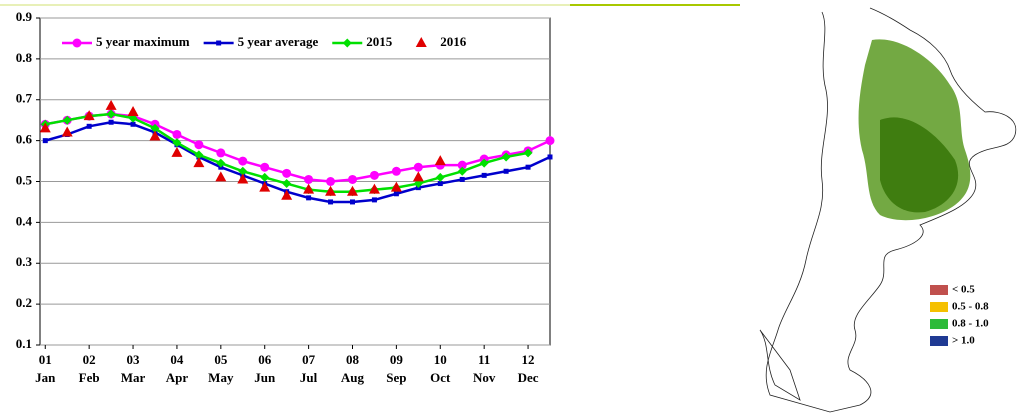 Image resolution: width=1020 pixels, height=416 pixels. Describe the element at coordinates (278, 41) in the screenshot. I see `legend-label: 5 year average` at that location.